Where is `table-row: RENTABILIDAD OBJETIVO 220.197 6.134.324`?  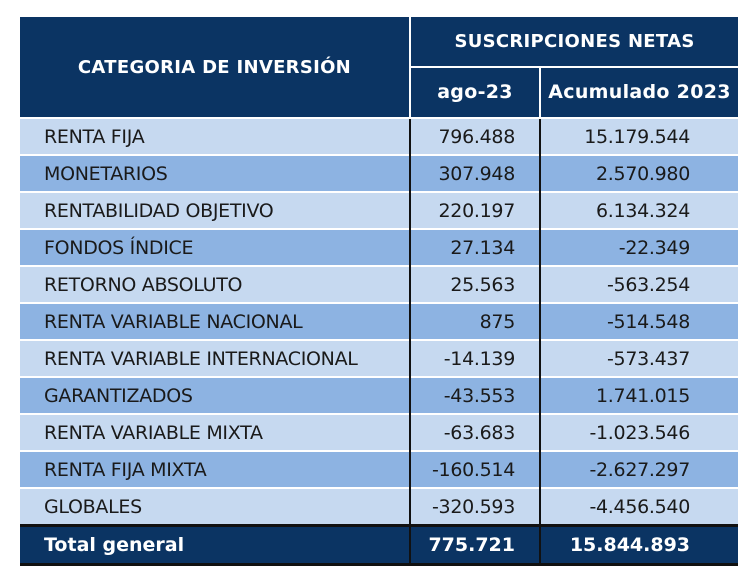 table-row: RENTABILIDAD OBJETIVO 220.197 6.134.324 is located at coordinates (379, 210).